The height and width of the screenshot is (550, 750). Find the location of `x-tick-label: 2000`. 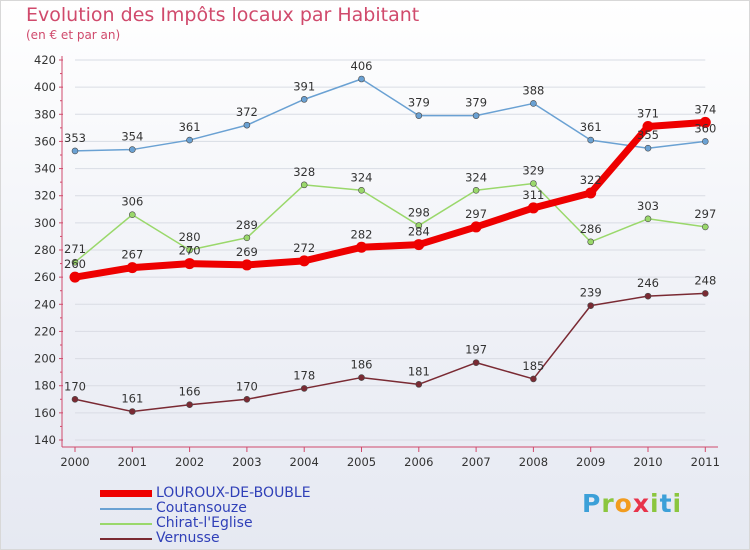

x-tick-label: 2000 is located at coordinates (74, 462).